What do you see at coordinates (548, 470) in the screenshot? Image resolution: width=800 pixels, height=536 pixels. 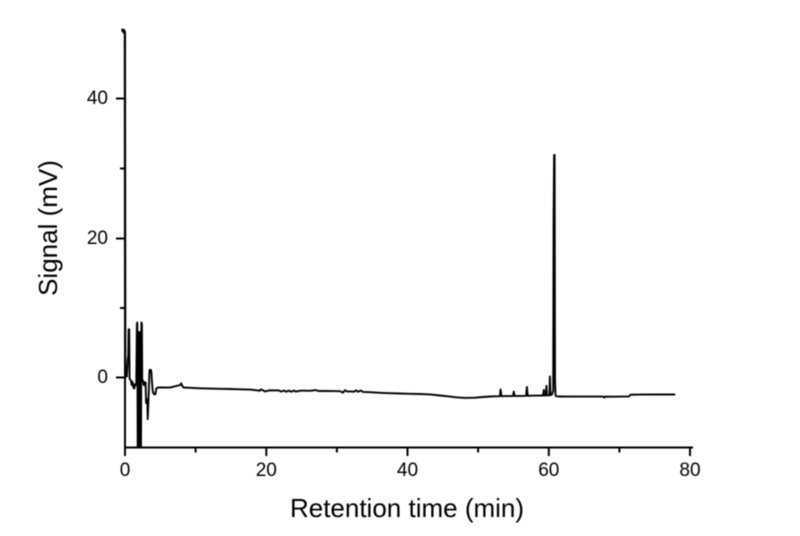 I see `svg-text: 60` at bounding box center [548, 470].